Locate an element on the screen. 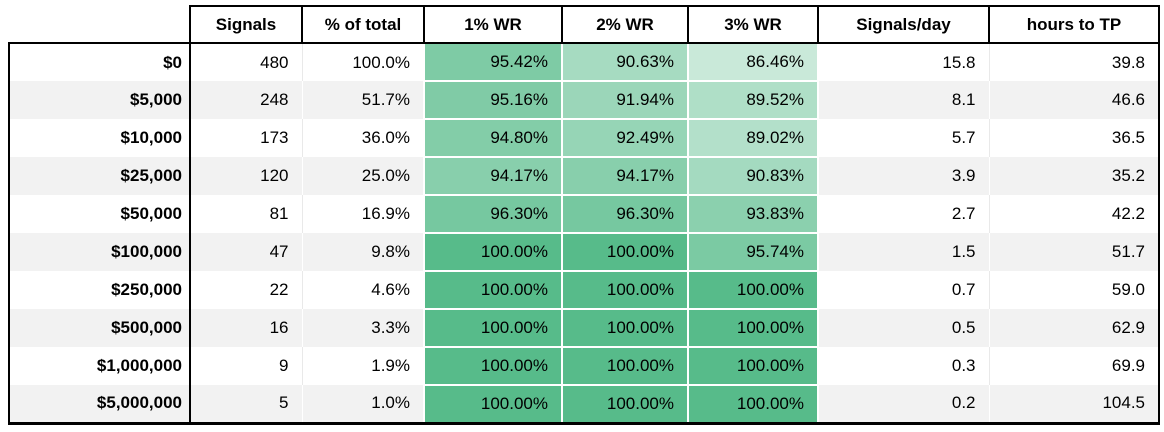 This screenshot has height=432, width=1164. cell-1pct-wr: 96.30% is located at coordinates (493, 214).